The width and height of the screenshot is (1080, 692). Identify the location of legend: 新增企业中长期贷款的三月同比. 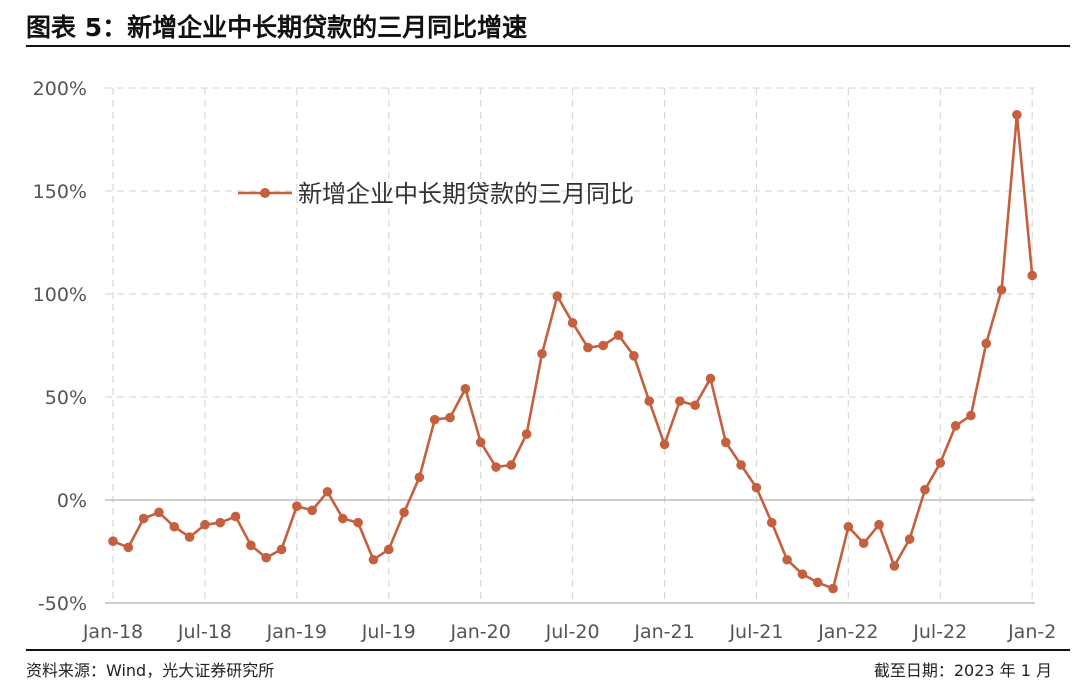
(436, 194).